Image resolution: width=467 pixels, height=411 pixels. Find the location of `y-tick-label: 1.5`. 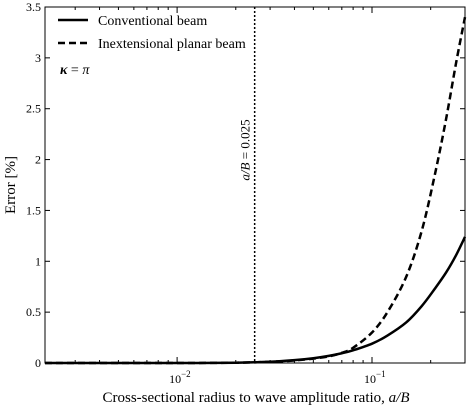

y-tick-label: 1.5 is located at coordinates (33, 210).